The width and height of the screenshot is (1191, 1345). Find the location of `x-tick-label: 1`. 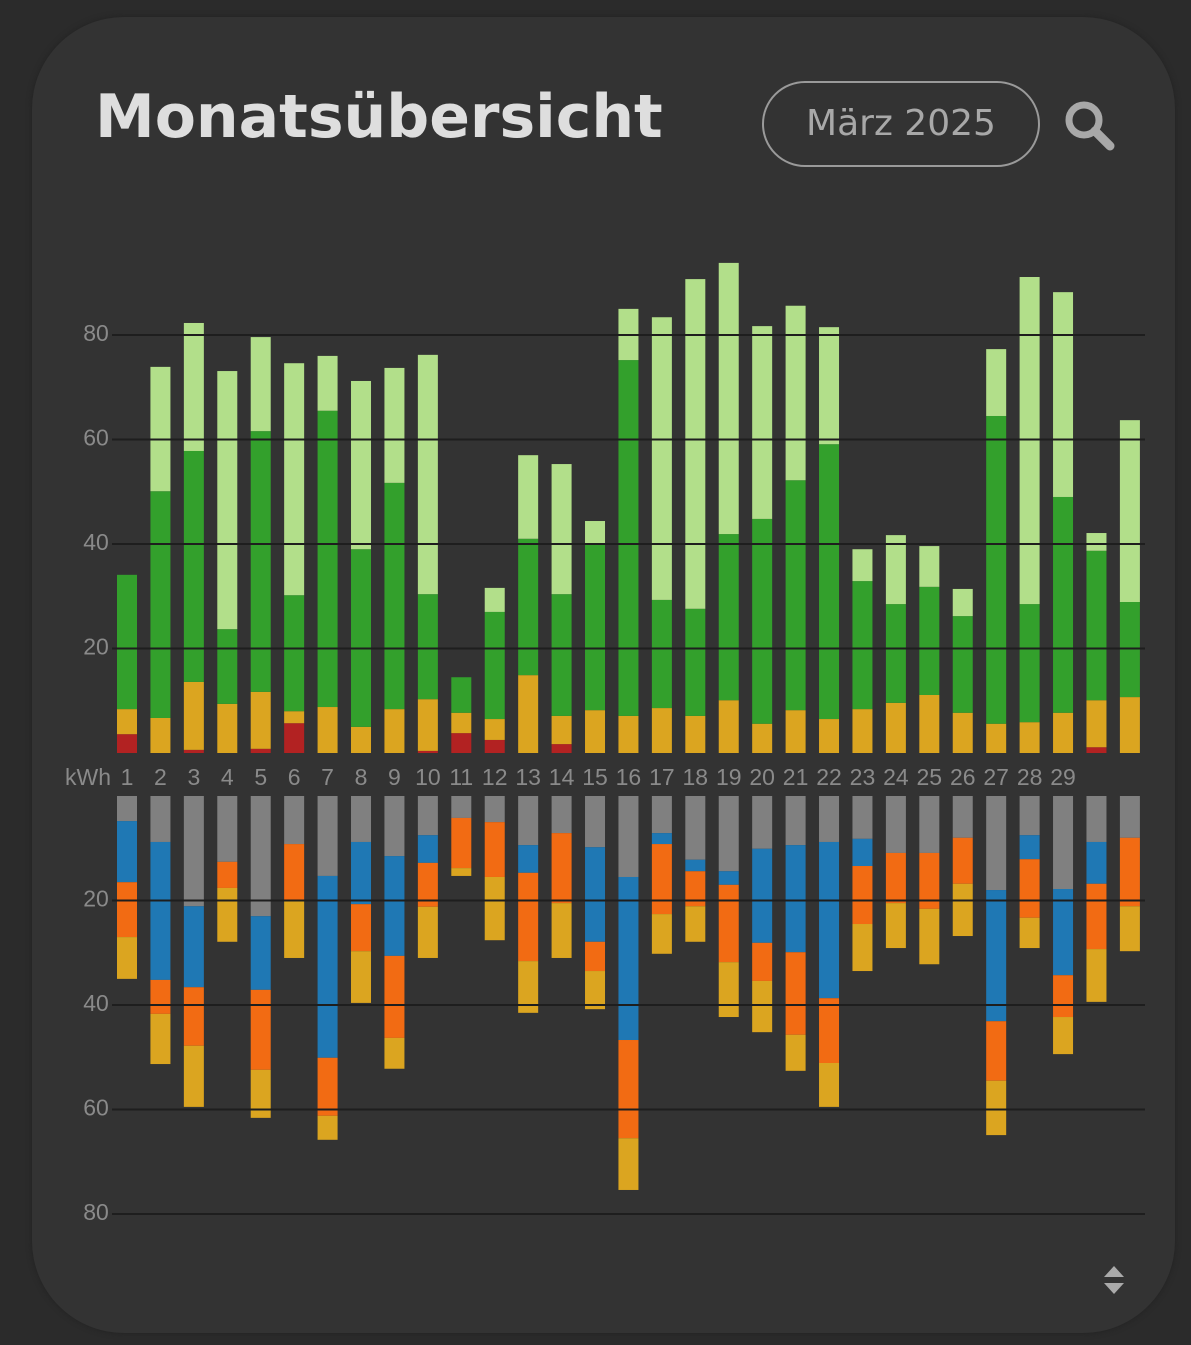

x-tick-label: 1 is located at coordinates (127, 777).